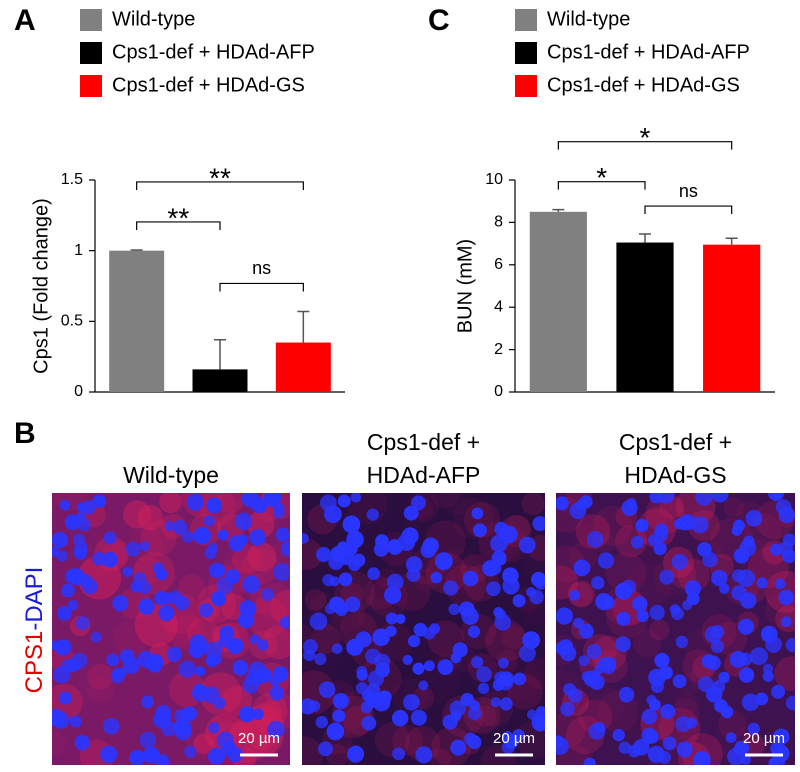  I want to click on legend-label: Cps1-def + HDAd-GS, so click(643, 85).